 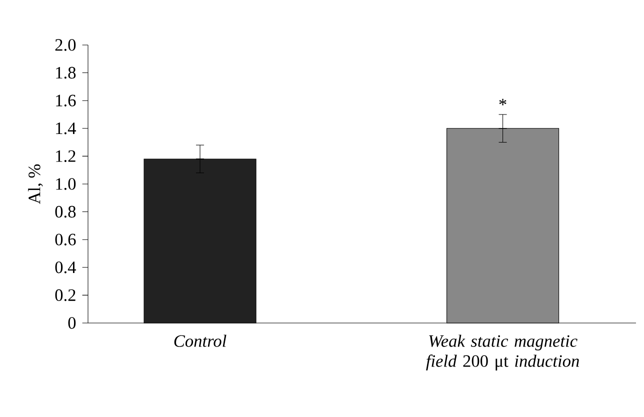 I want to click on annotation: *, so click(x=502, y=102).